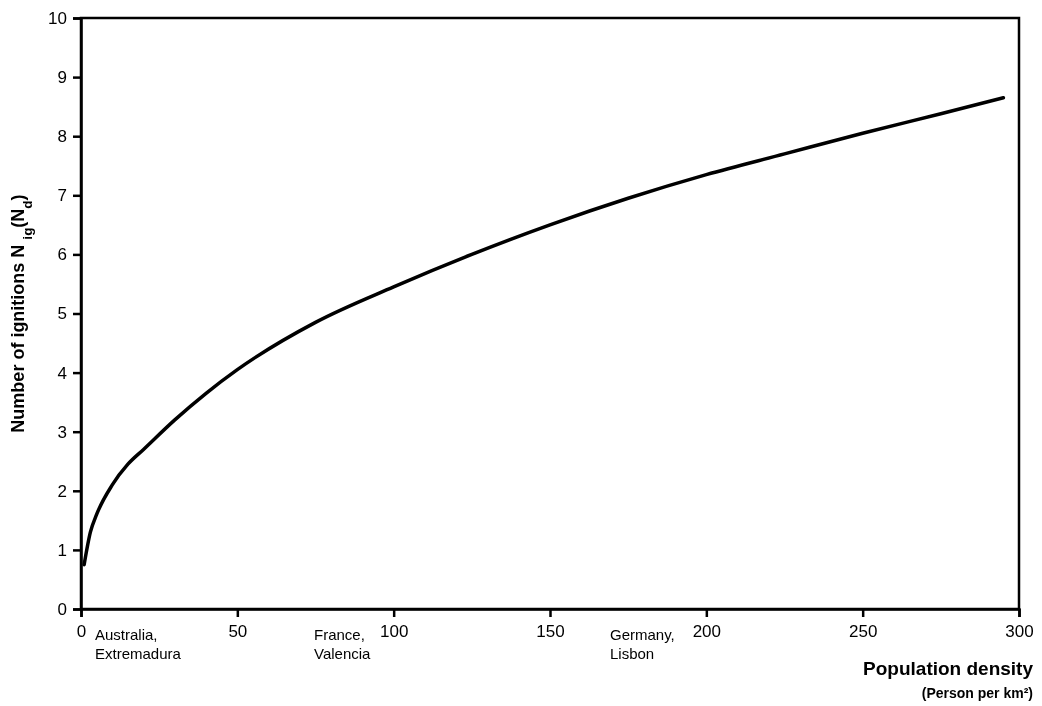 The height and width of the screenshot is (706, 1042). I want to click on x-tick-label: 100, so click(394, 632).